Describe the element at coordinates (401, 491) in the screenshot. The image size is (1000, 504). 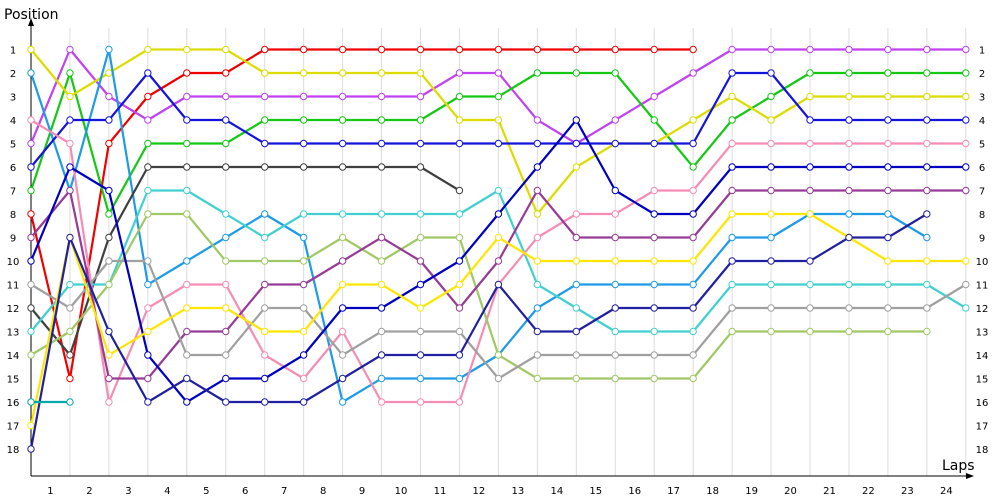
I see `x-tick-label: 10` at that location.